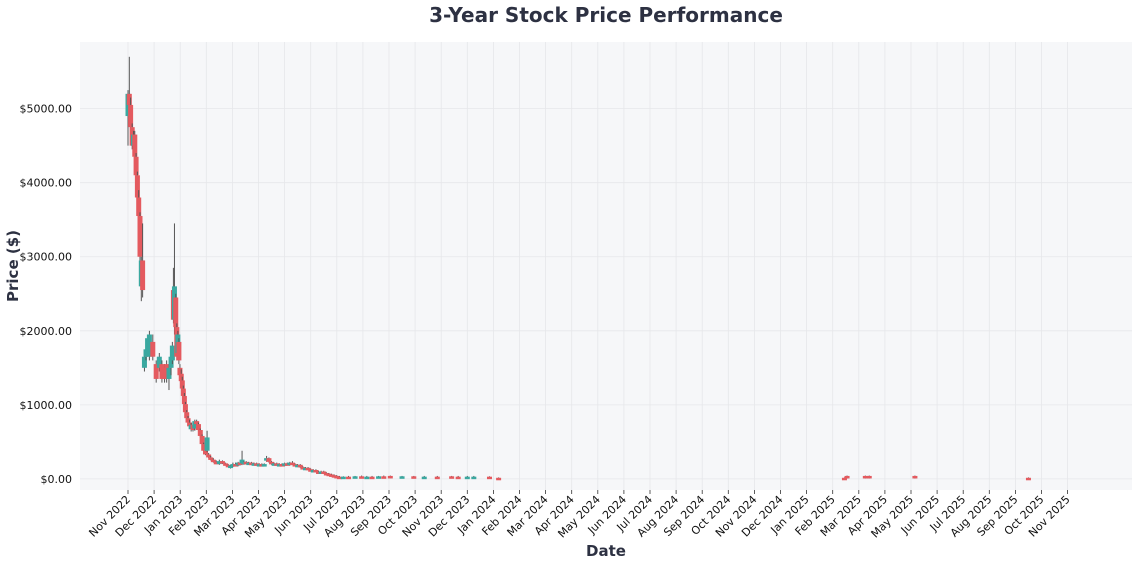  What do you see at coordinates (606, 15) in the screenshot?
I see `chart-title: 3-Year Stock Price Performance` at bounding box center [606, 15].